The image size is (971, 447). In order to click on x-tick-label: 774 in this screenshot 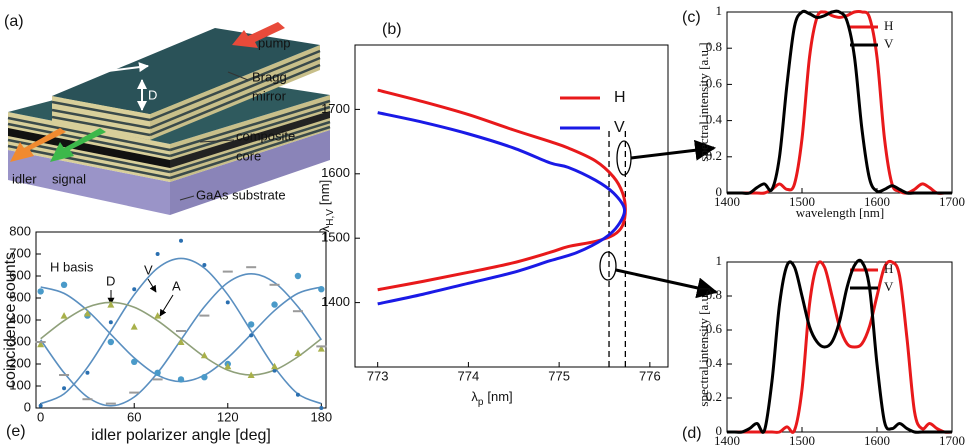, I will do `click(469, 375)`.